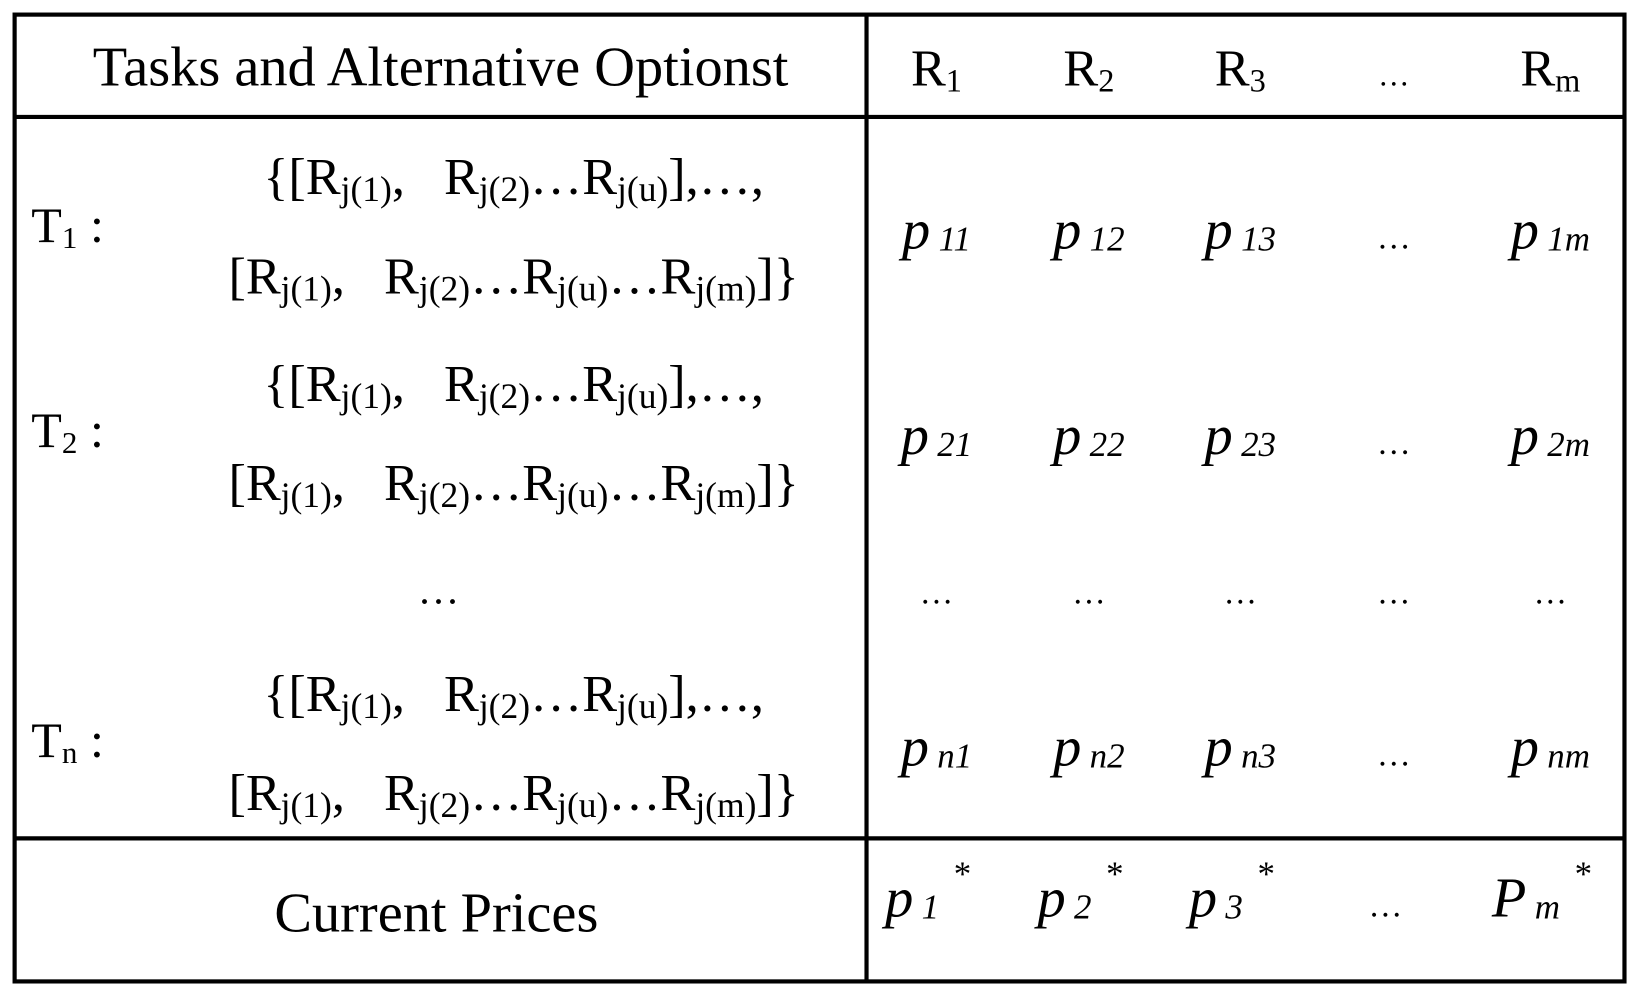  I want to click on price: p 12, so click(1086, 230).